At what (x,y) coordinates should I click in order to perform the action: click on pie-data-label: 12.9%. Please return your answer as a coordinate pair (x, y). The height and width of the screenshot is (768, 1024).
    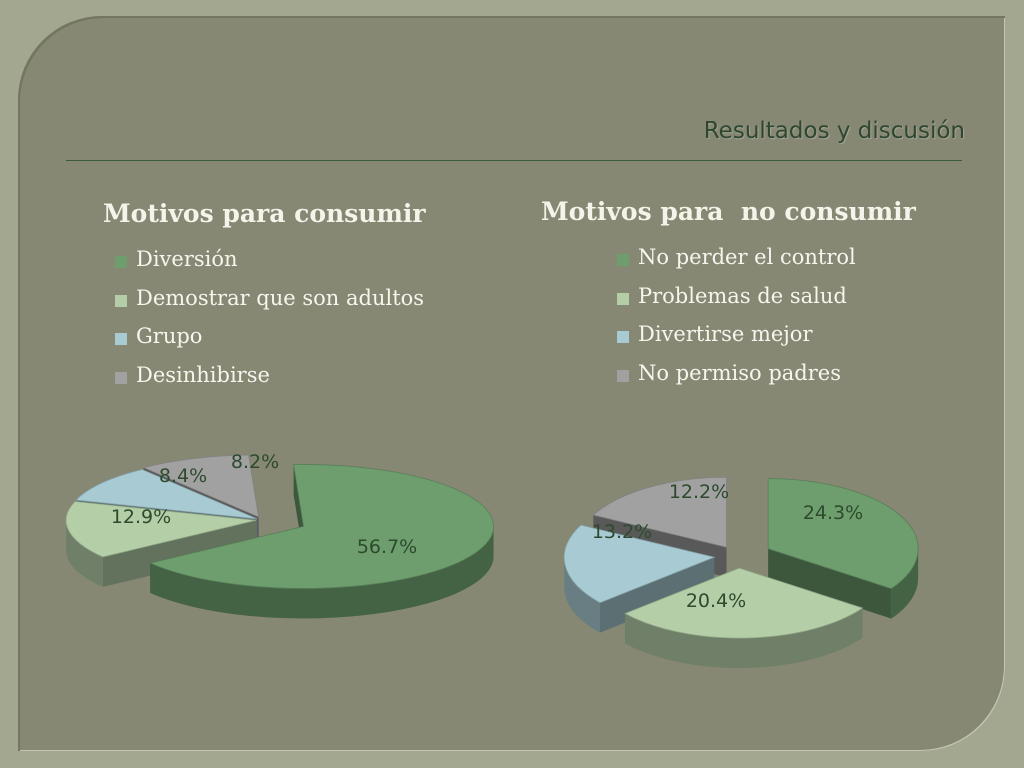
    Looking at the image, I should click on (141, 517).